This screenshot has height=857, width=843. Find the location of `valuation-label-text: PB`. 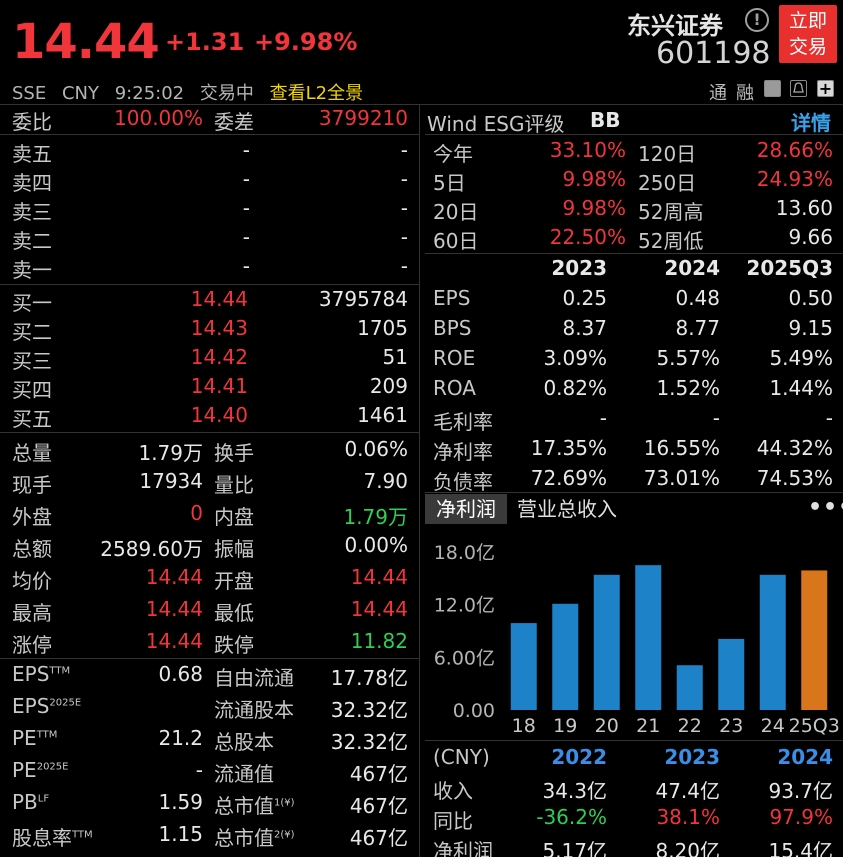

valuation-label-text: PB is located at coordinates (25, 802).